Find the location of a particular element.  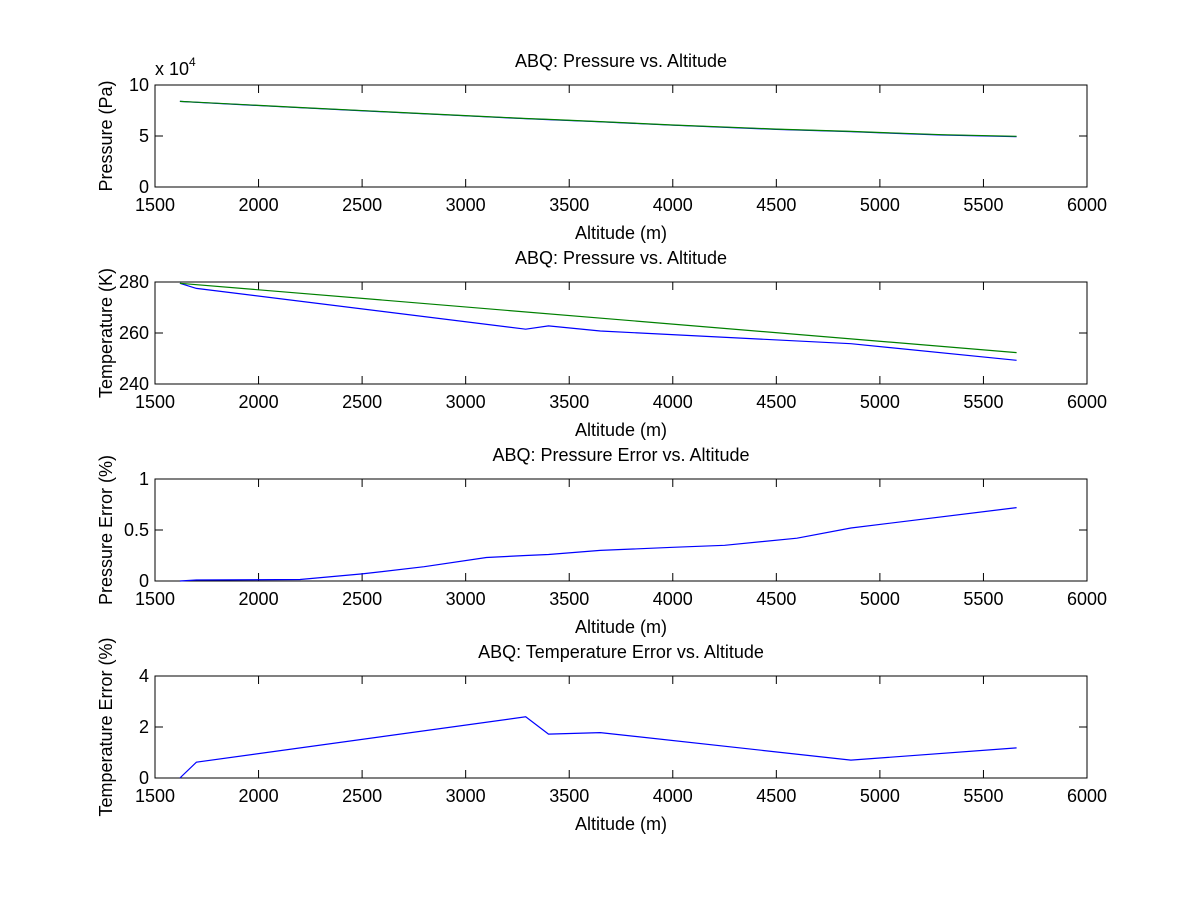

y-axis-label: Pressure (Pa) is located at coordinates (106, 135).